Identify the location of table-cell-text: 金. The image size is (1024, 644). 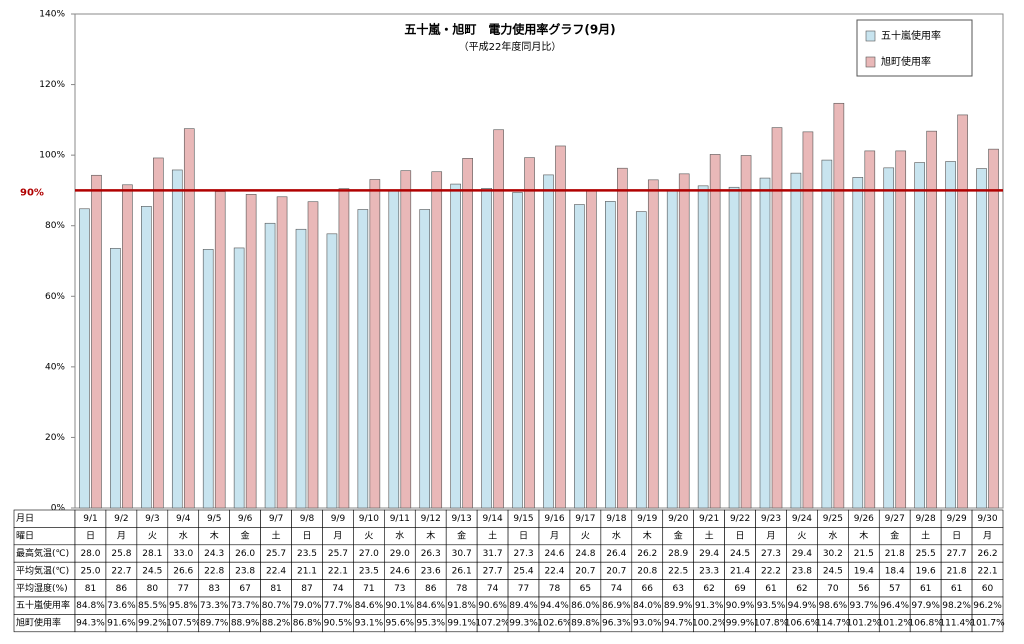
(678, 536).